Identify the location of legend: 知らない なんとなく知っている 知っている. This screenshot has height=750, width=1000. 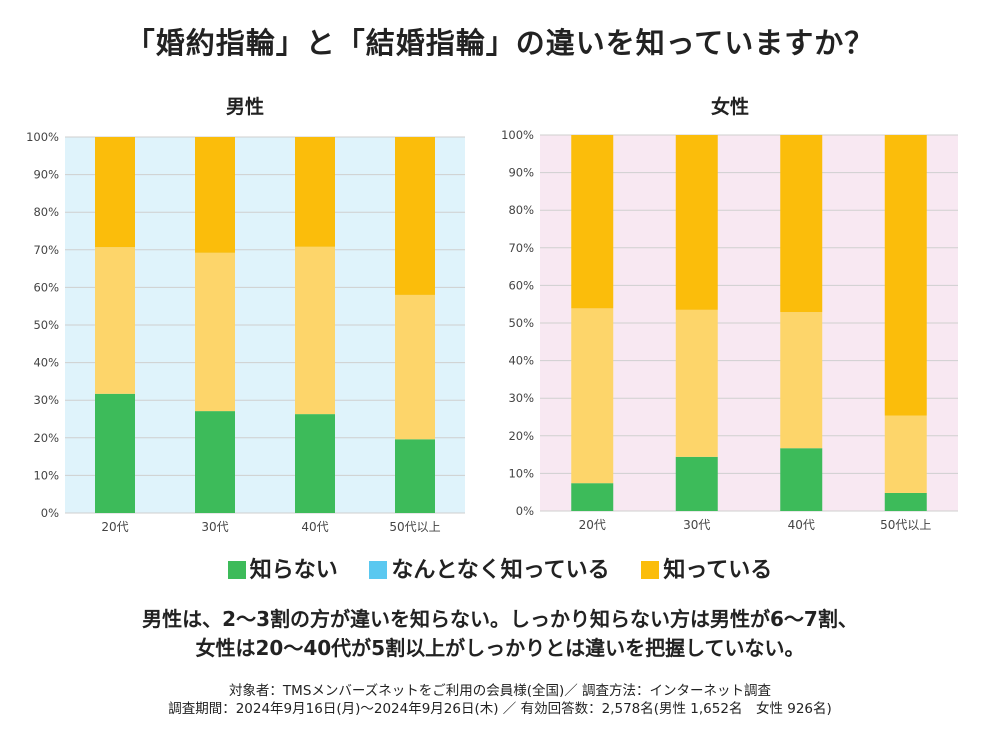
(500, 568).